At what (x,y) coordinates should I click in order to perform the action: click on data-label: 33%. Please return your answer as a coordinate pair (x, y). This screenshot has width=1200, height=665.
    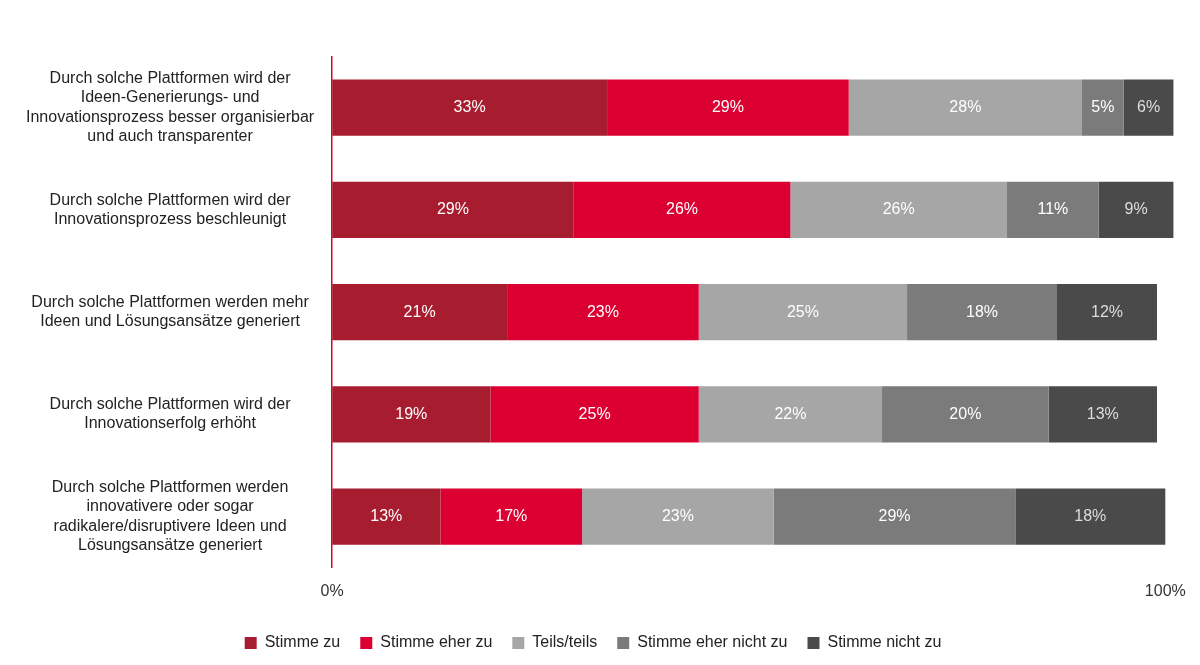
    Looking at the image, I should click on (469, 106).